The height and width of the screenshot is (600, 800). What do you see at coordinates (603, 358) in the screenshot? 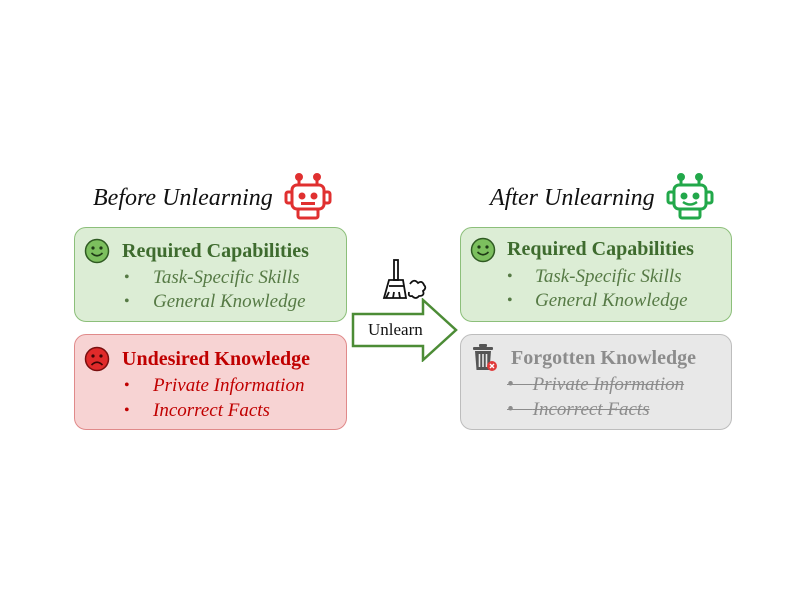
I see `forgotten-knowledge-title: Forgotten Knowledge` at bounding box center [603, 358].